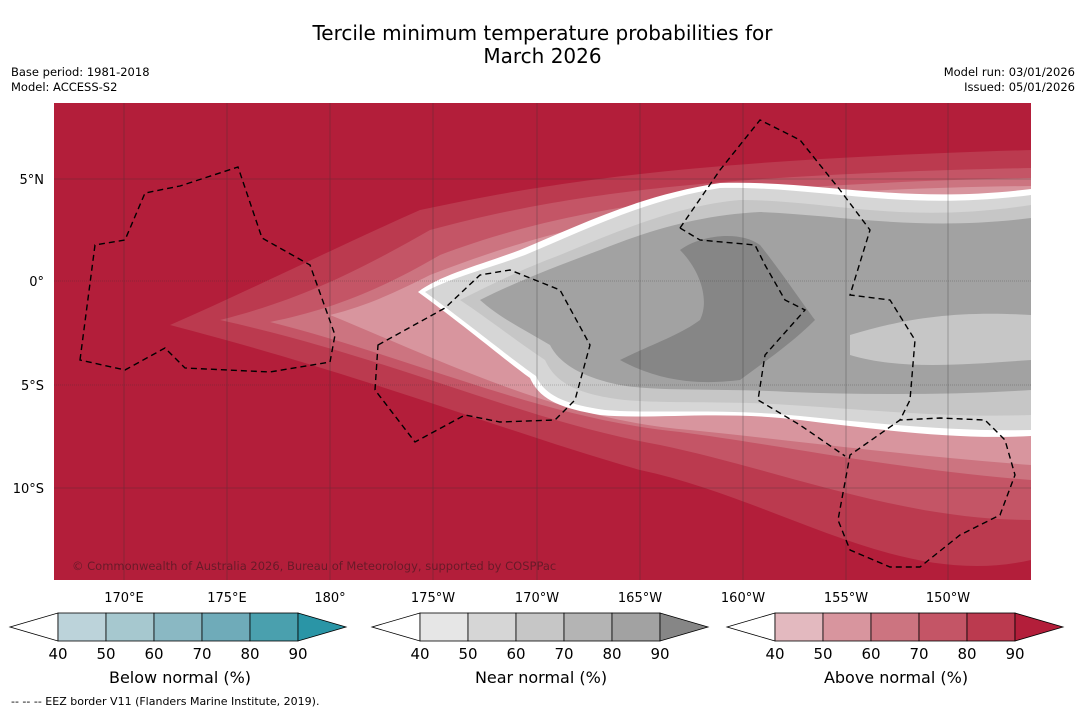 This screenshot has height=713, width=1085. Describe the element at coordinates (948, 598) in the screenshot. I see `lon-label: 150°W` at that location.